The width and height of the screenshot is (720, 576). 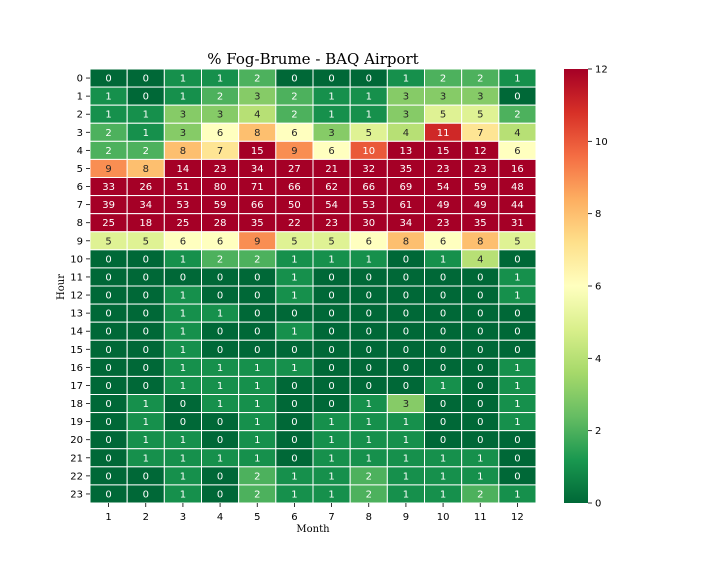 I want to click on x-tick-label: 1, so click(x=108, y=517).